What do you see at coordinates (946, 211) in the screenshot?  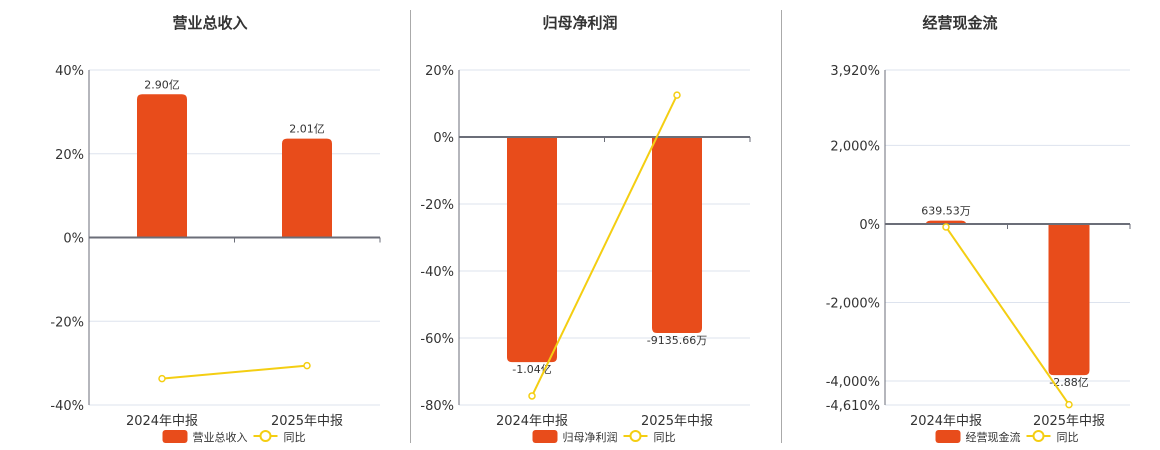 I see `bar-value-label: 639.53万` at bounding box center [946, 211].